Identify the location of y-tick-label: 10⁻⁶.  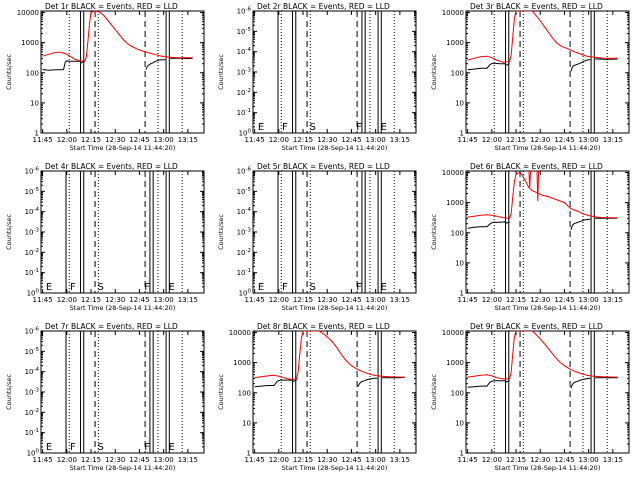
(32, 171).